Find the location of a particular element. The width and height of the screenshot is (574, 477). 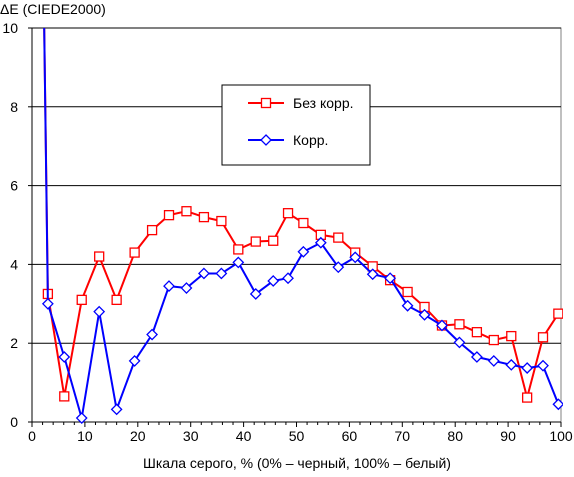

x-tick-label: 40 is located at coordinates (244, 436).